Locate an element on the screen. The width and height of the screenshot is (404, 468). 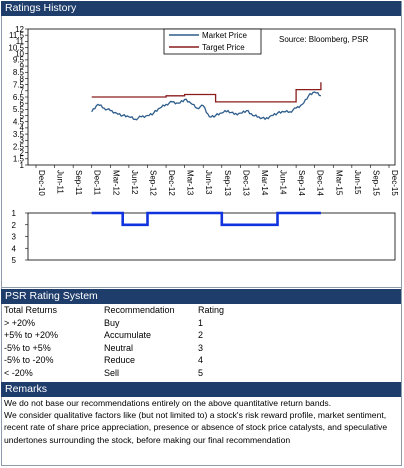
legend-target-label: Target Price is located at coordinates (223, 47).